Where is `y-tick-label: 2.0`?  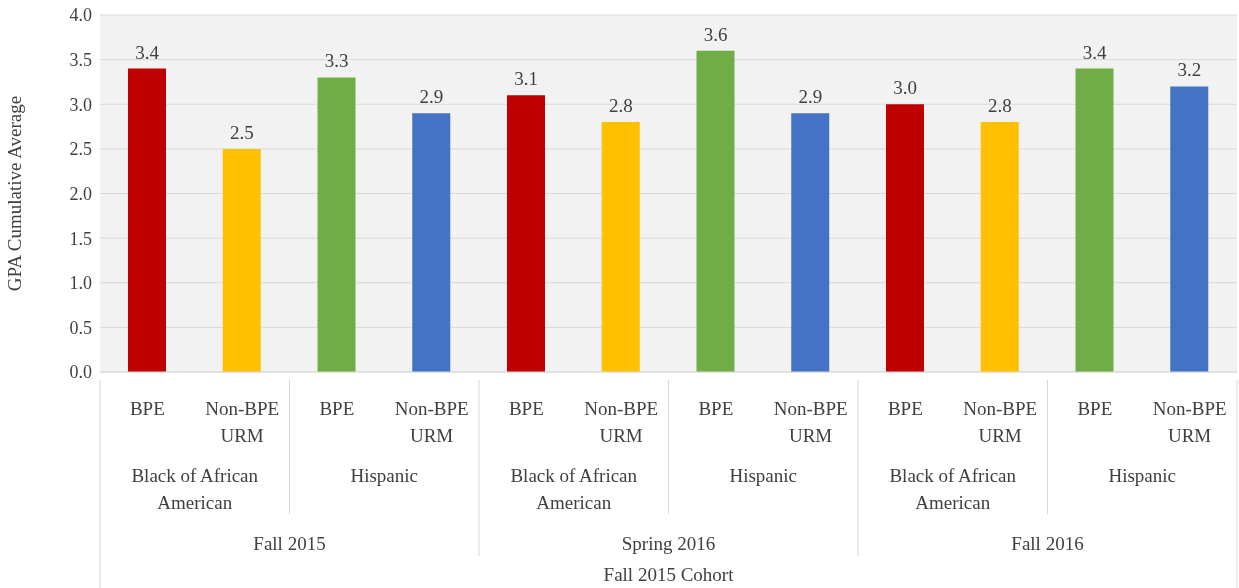
y-tick-label: 2.0 is located at coordinates (80, 193).